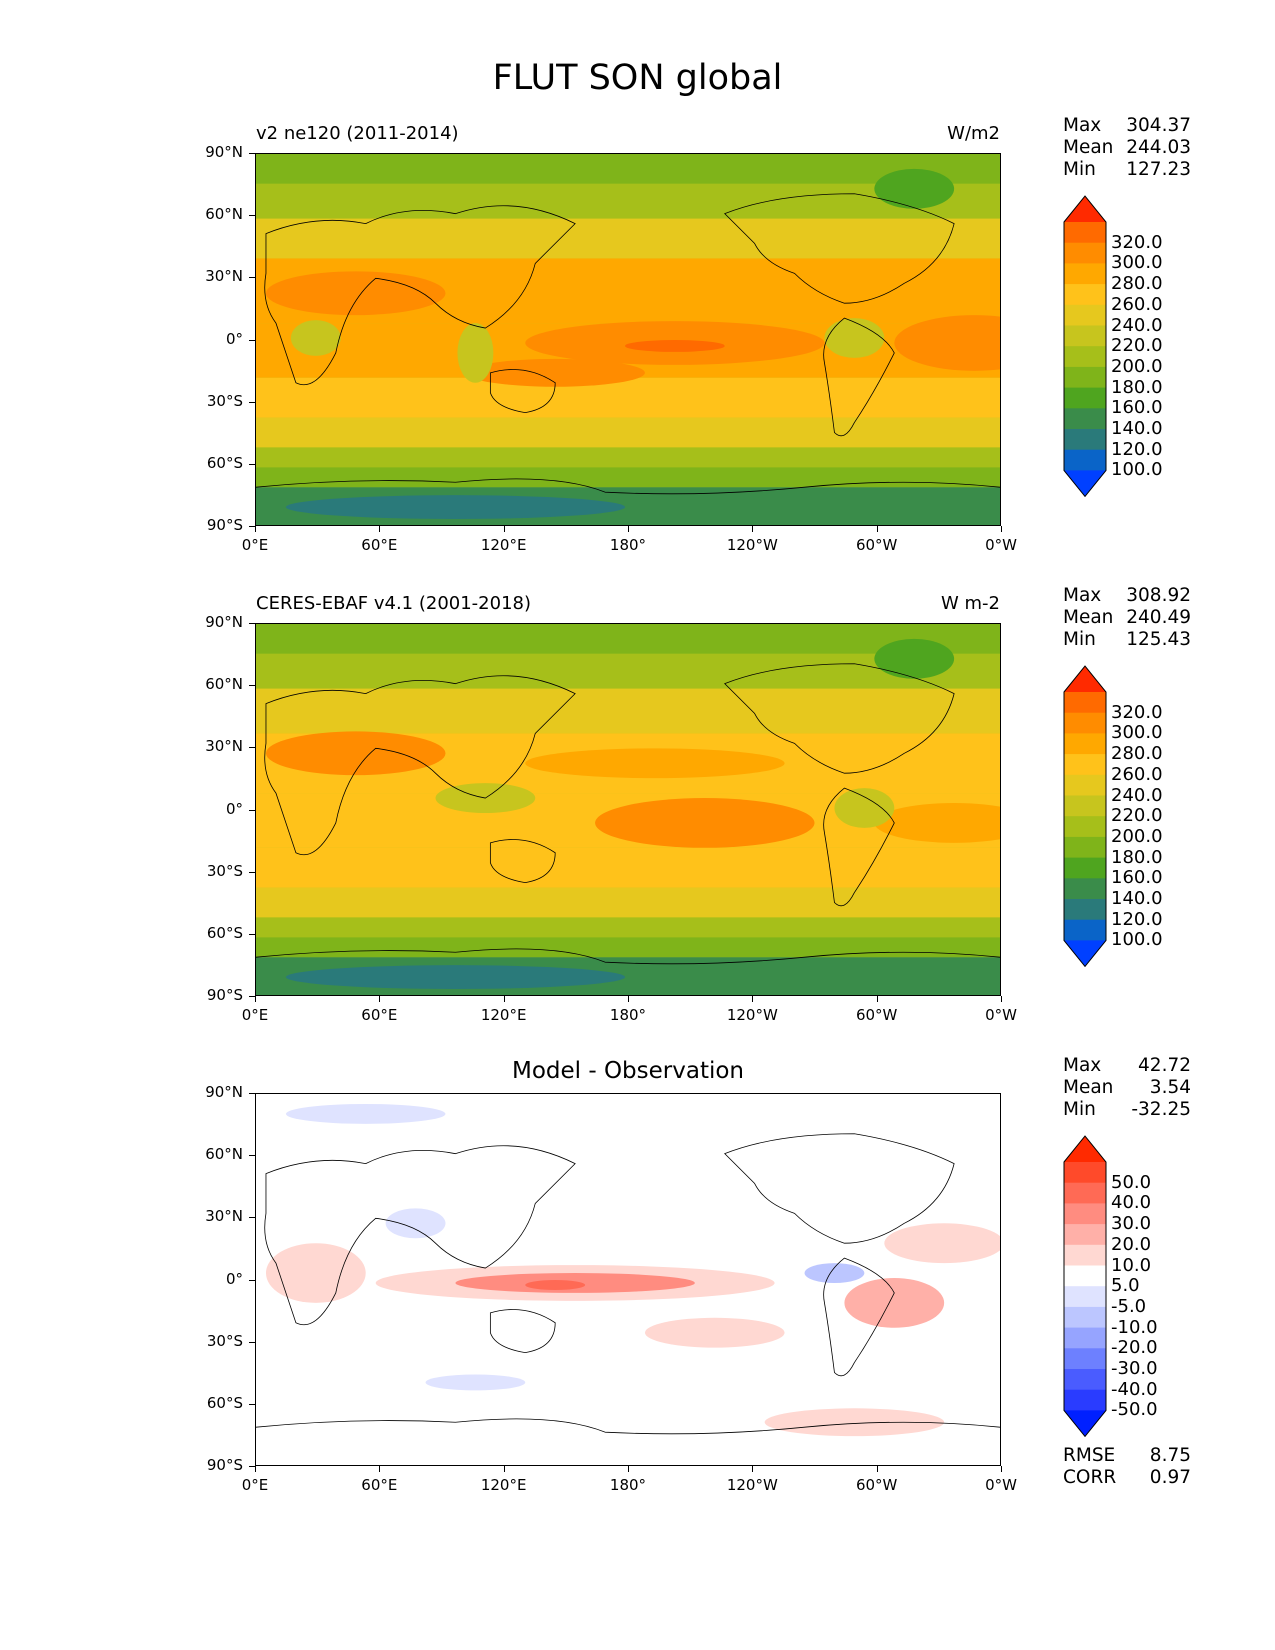 The height and width of the screenshot is (1650, 1275). I want to click on figure-title: FLUT SON global, so click(637, 78).